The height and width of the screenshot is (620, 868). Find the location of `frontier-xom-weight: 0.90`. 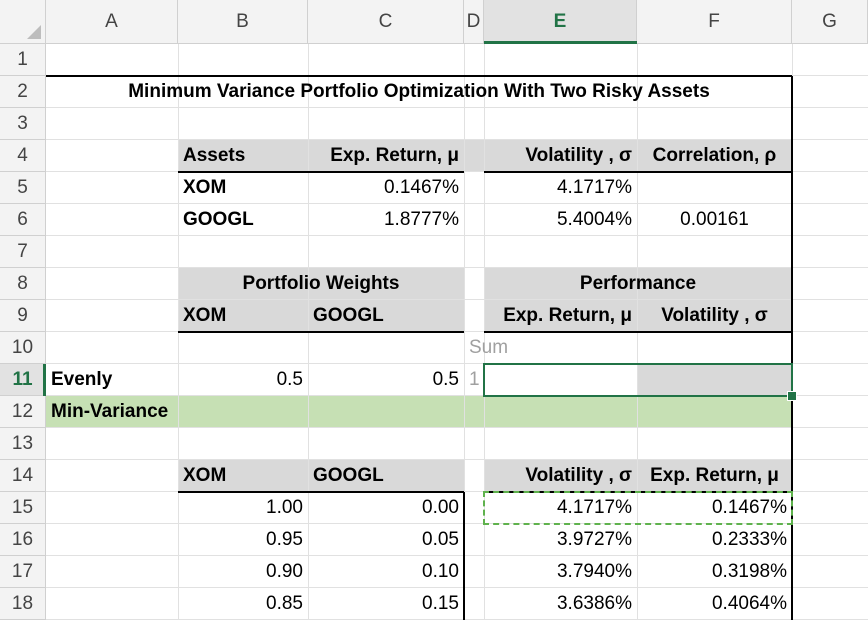

frontier-xom-weight: 0.90 is located at coordinates (284, 571).